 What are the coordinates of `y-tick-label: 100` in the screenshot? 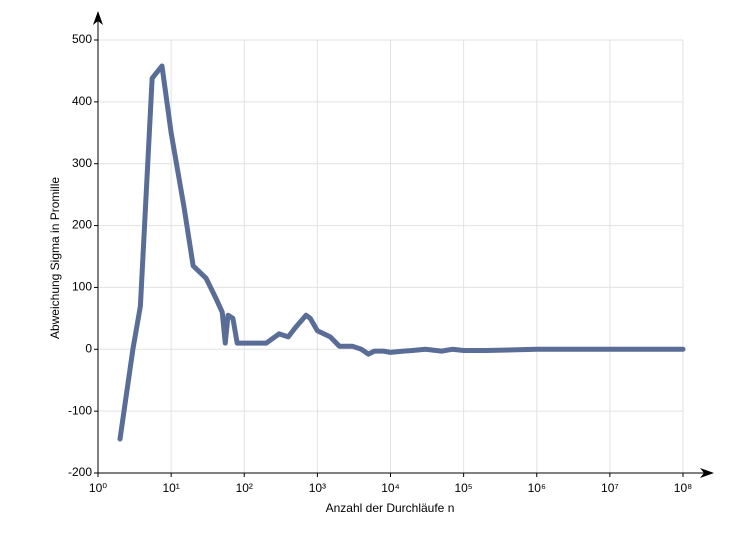 It's located at (82, 287).